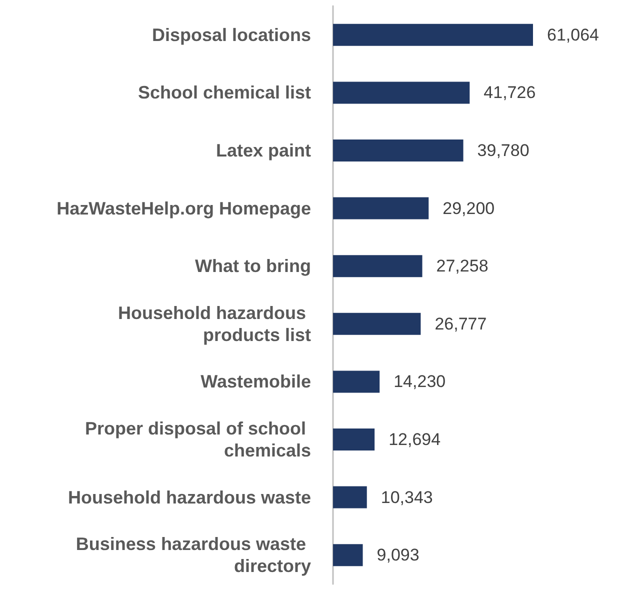 The width and height of the screenshot is (627, 598). I want to click on data-label: 27,258, so click(462, 266).